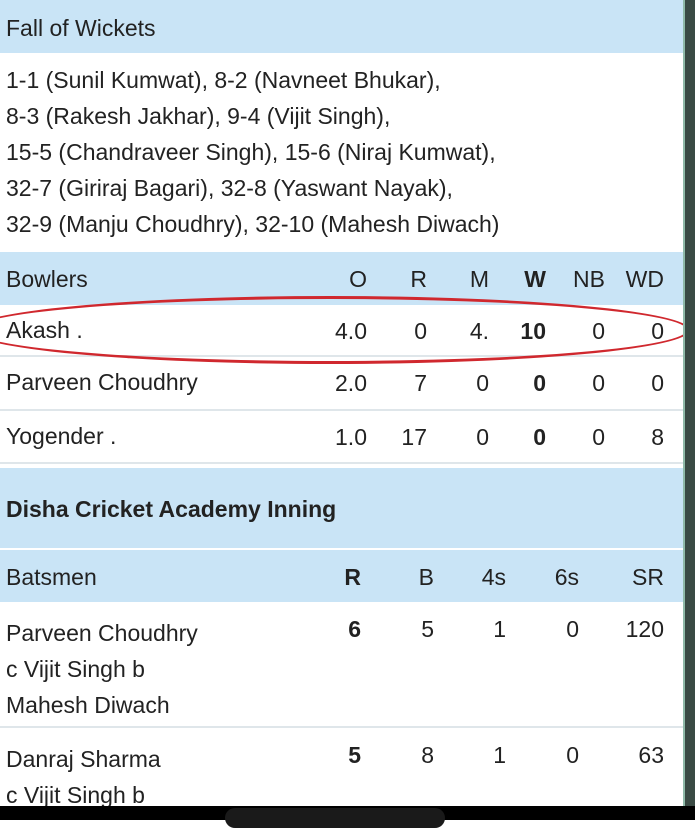 The height and width of the screenshot is (828, 695). What do you see at coordinates (479, 279) in the screenshot?
I see `header-col: M` at bounding box center [479, 279].